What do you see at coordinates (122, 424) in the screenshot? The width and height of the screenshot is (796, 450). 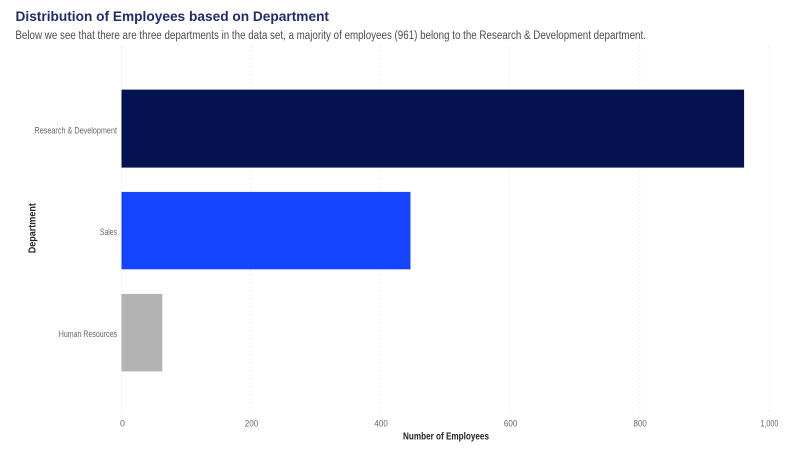 I see `svg-text: 0` at bounding box center [122, 424].